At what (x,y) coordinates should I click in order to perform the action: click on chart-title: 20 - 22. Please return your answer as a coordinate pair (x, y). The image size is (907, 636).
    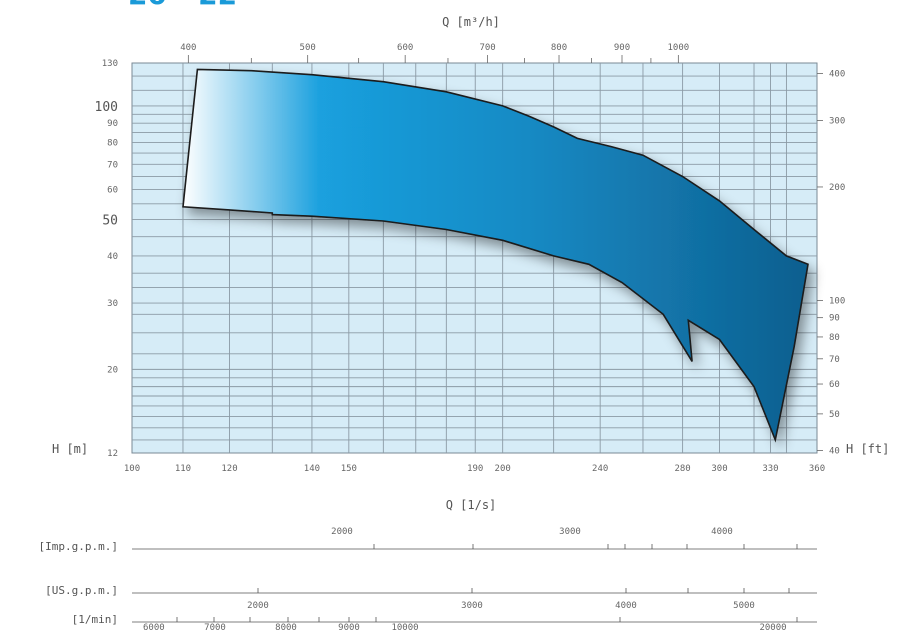
    Looking at the image, I should click on (182, 5).